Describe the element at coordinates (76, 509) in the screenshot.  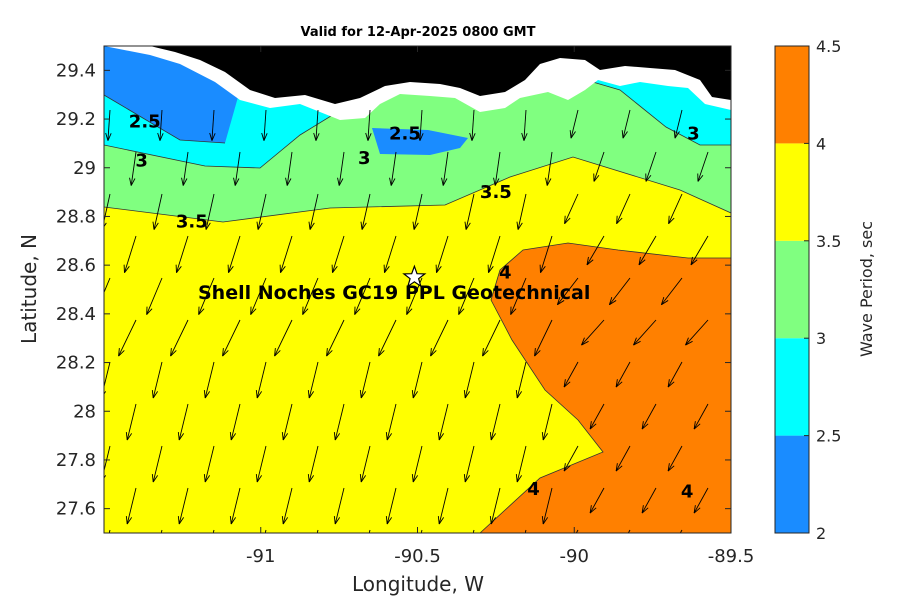
I see `y-tick-label: 27.6` at that location.